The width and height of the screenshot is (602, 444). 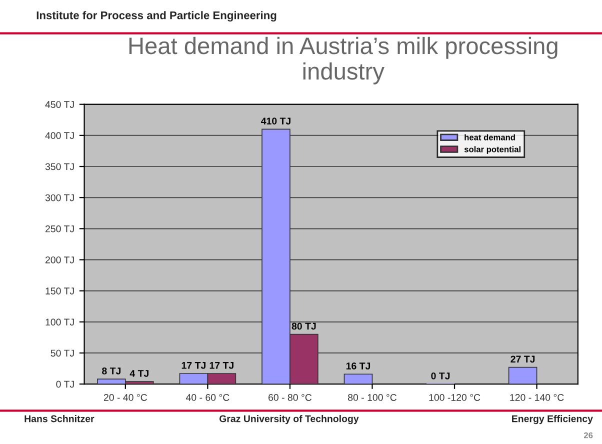 What do you see at coordinates (522, 359) in the screenshot?
I see `data-label: 27 TJ` at bounding box center [522, 359].